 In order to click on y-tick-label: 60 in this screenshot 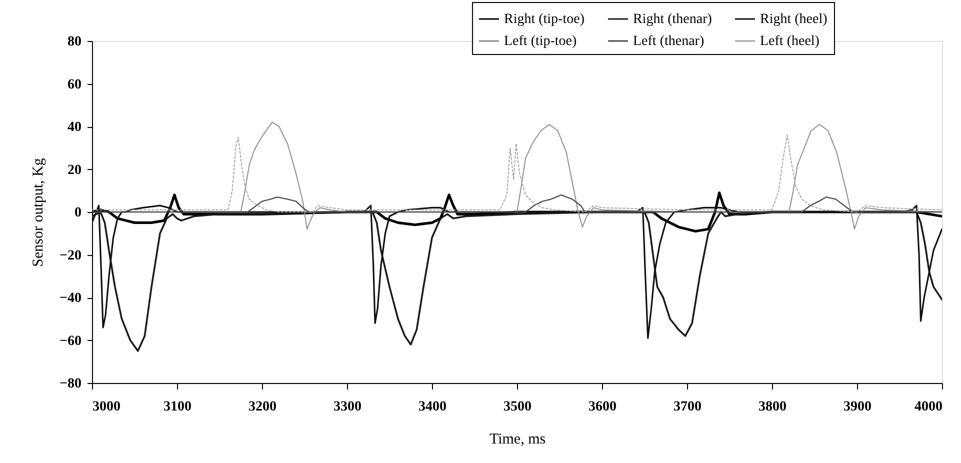, I will do `click(75, 84)`.